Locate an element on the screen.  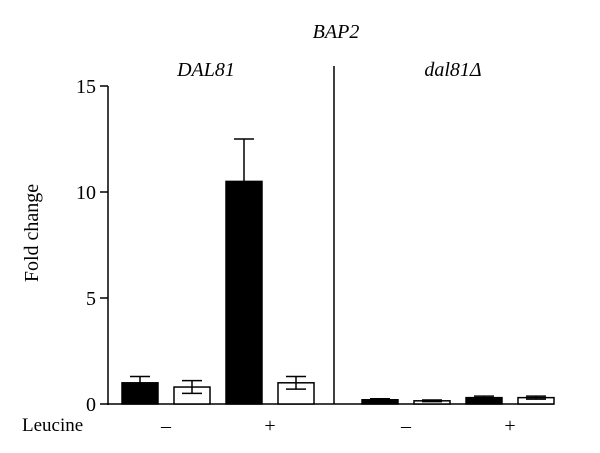
y-axis-label: Fold change is located at coordinates (32, 233).